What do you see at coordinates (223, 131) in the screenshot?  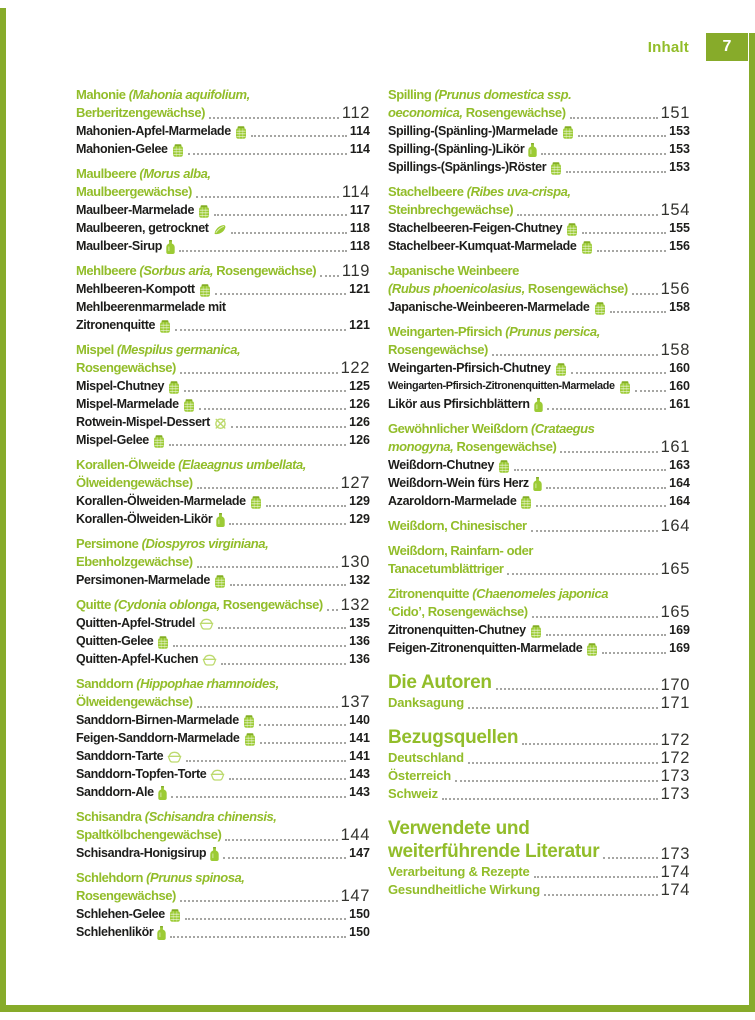 I see `toc-recipe-row: Mahonien-Apfel-Marmelade 114` at bounding box center [223, 131].